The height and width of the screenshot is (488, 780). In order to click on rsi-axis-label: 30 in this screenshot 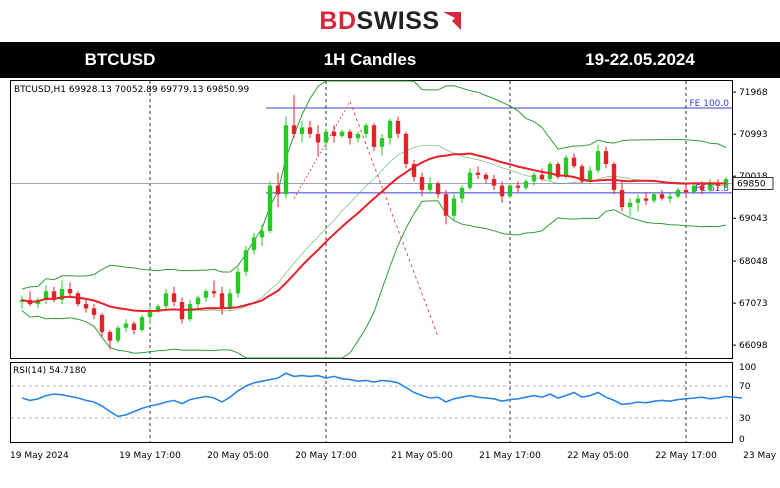, I will do `click(745, 419)`.